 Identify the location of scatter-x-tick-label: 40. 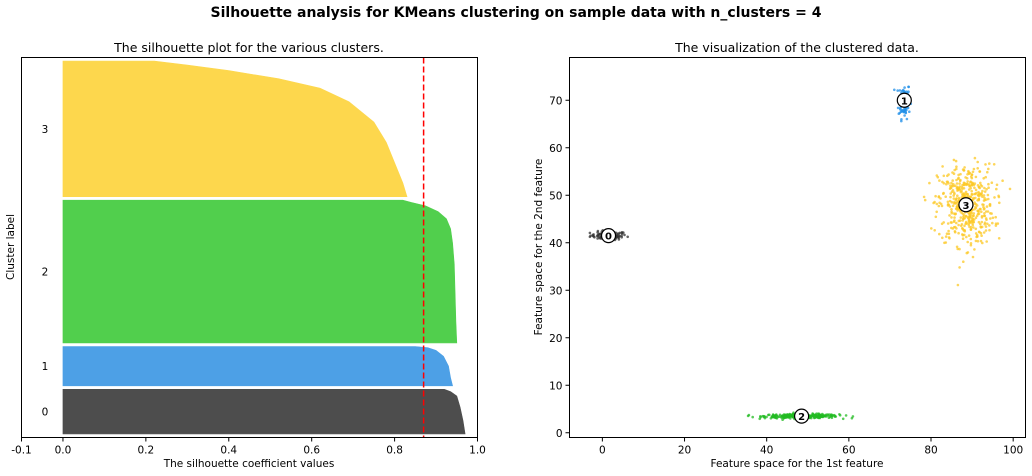
(766, 451).